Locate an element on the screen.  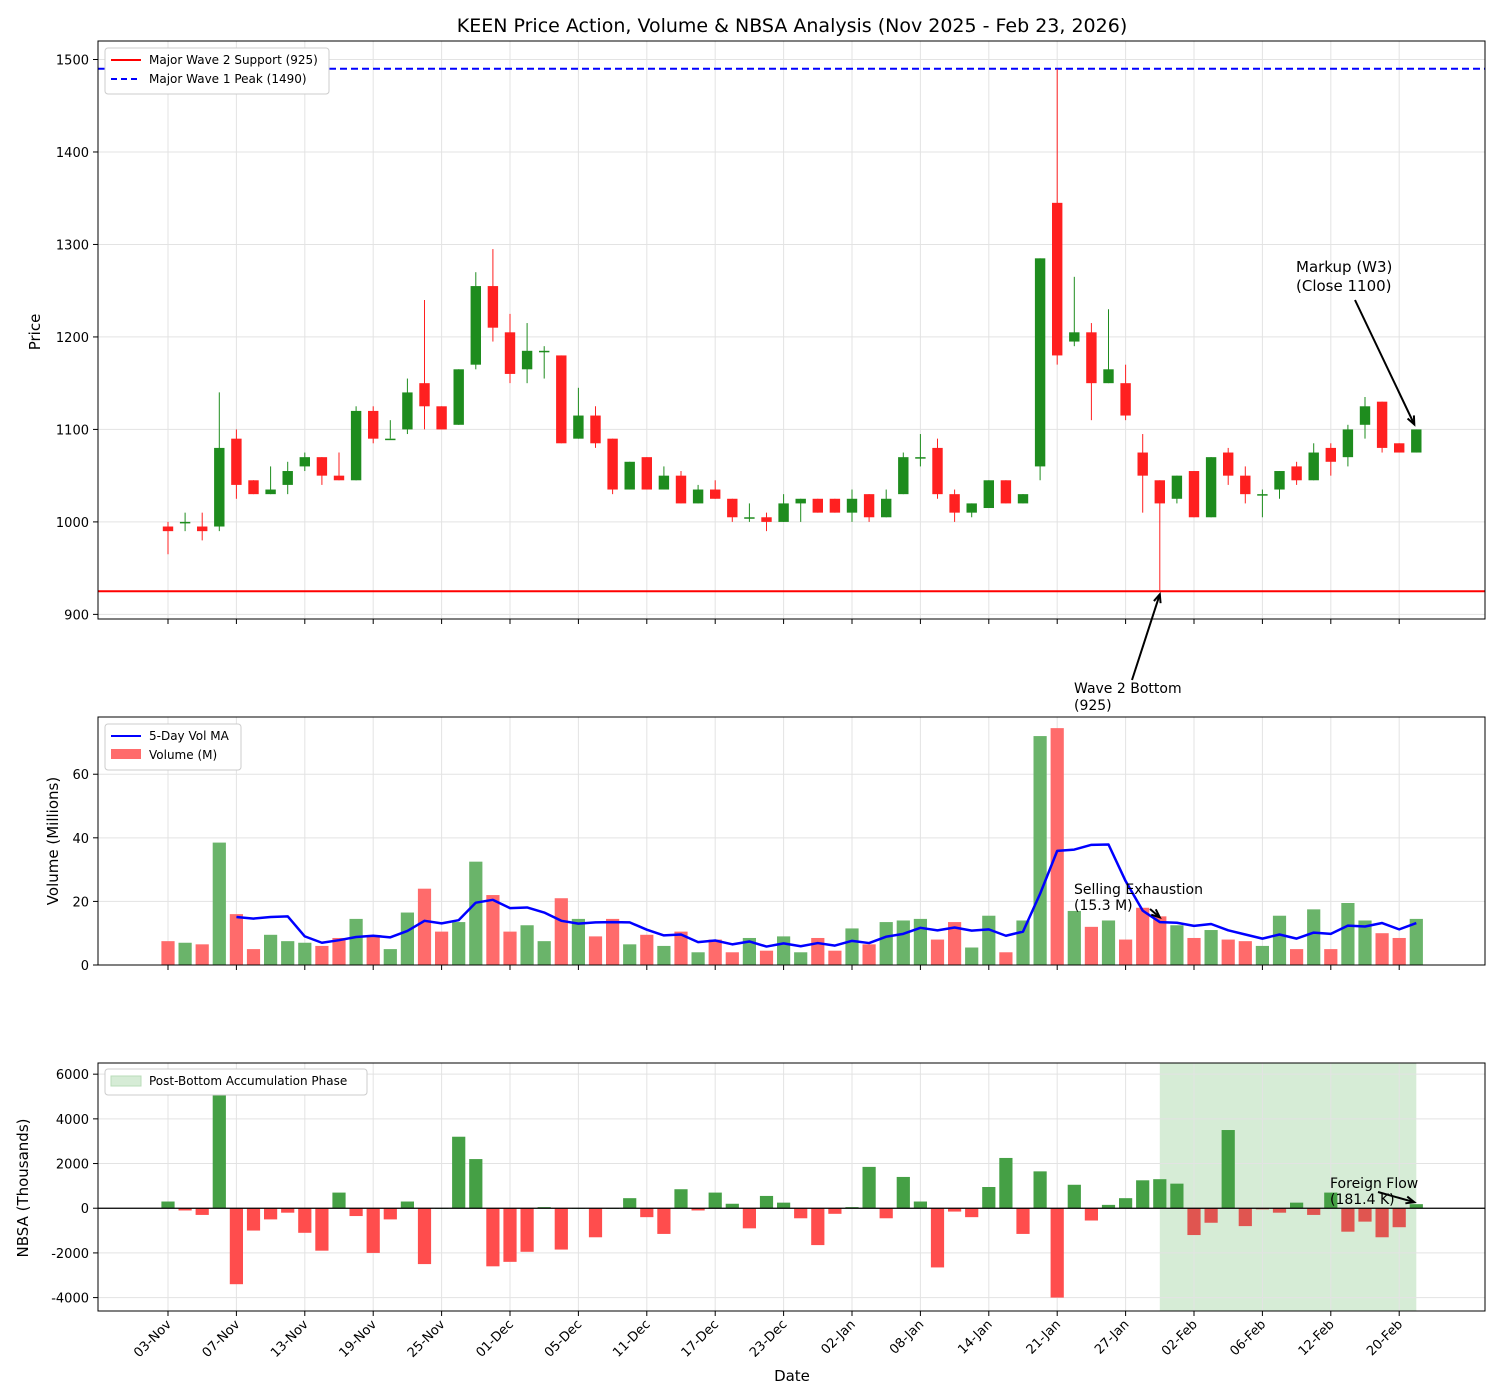
selling-exhaustion-label: Selling Exhaustion is located at coordinates (1138, 890).